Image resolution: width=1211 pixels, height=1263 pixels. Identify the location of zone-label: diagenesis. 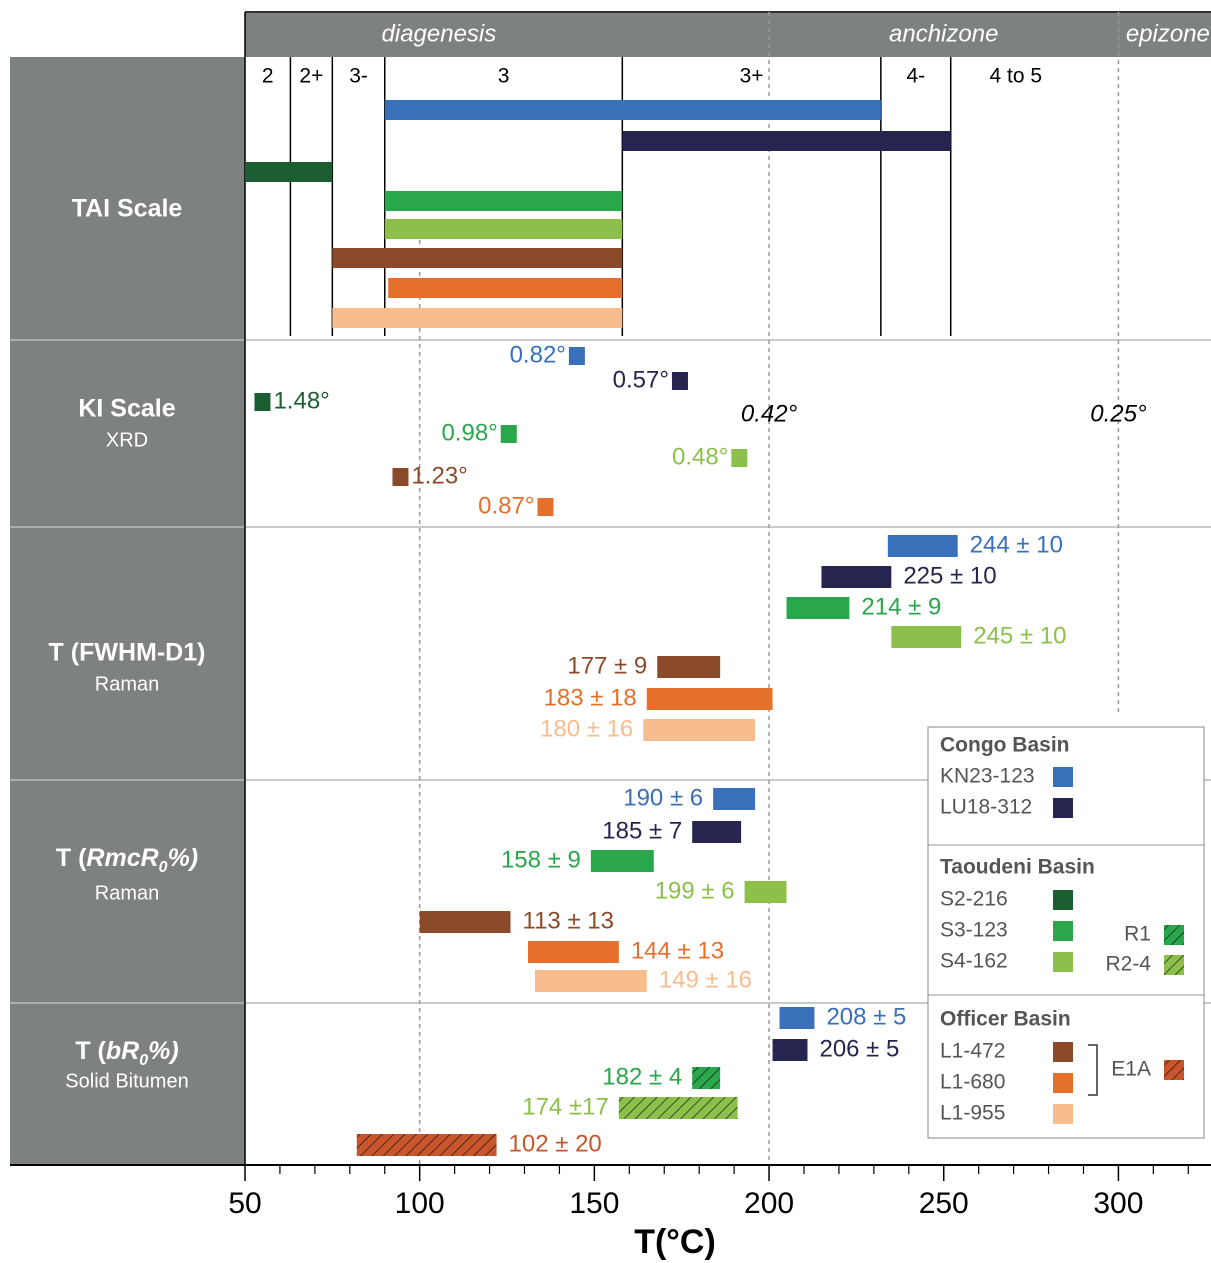
(439, 33).